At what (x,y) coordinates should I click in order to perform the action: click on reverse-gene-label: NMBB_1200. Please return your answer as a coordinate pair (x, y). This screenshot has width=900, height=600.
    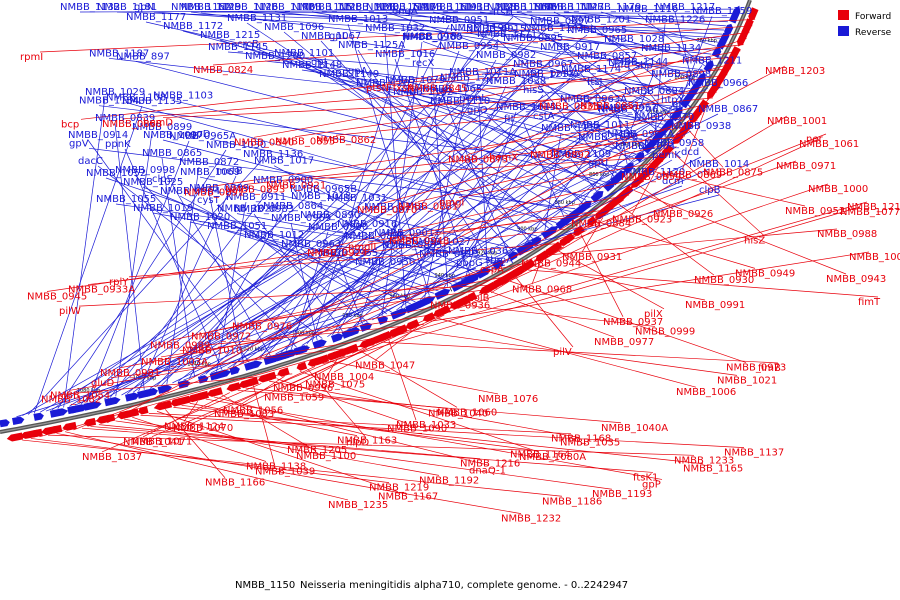
    Looking at the image, I should click on (275, 56).